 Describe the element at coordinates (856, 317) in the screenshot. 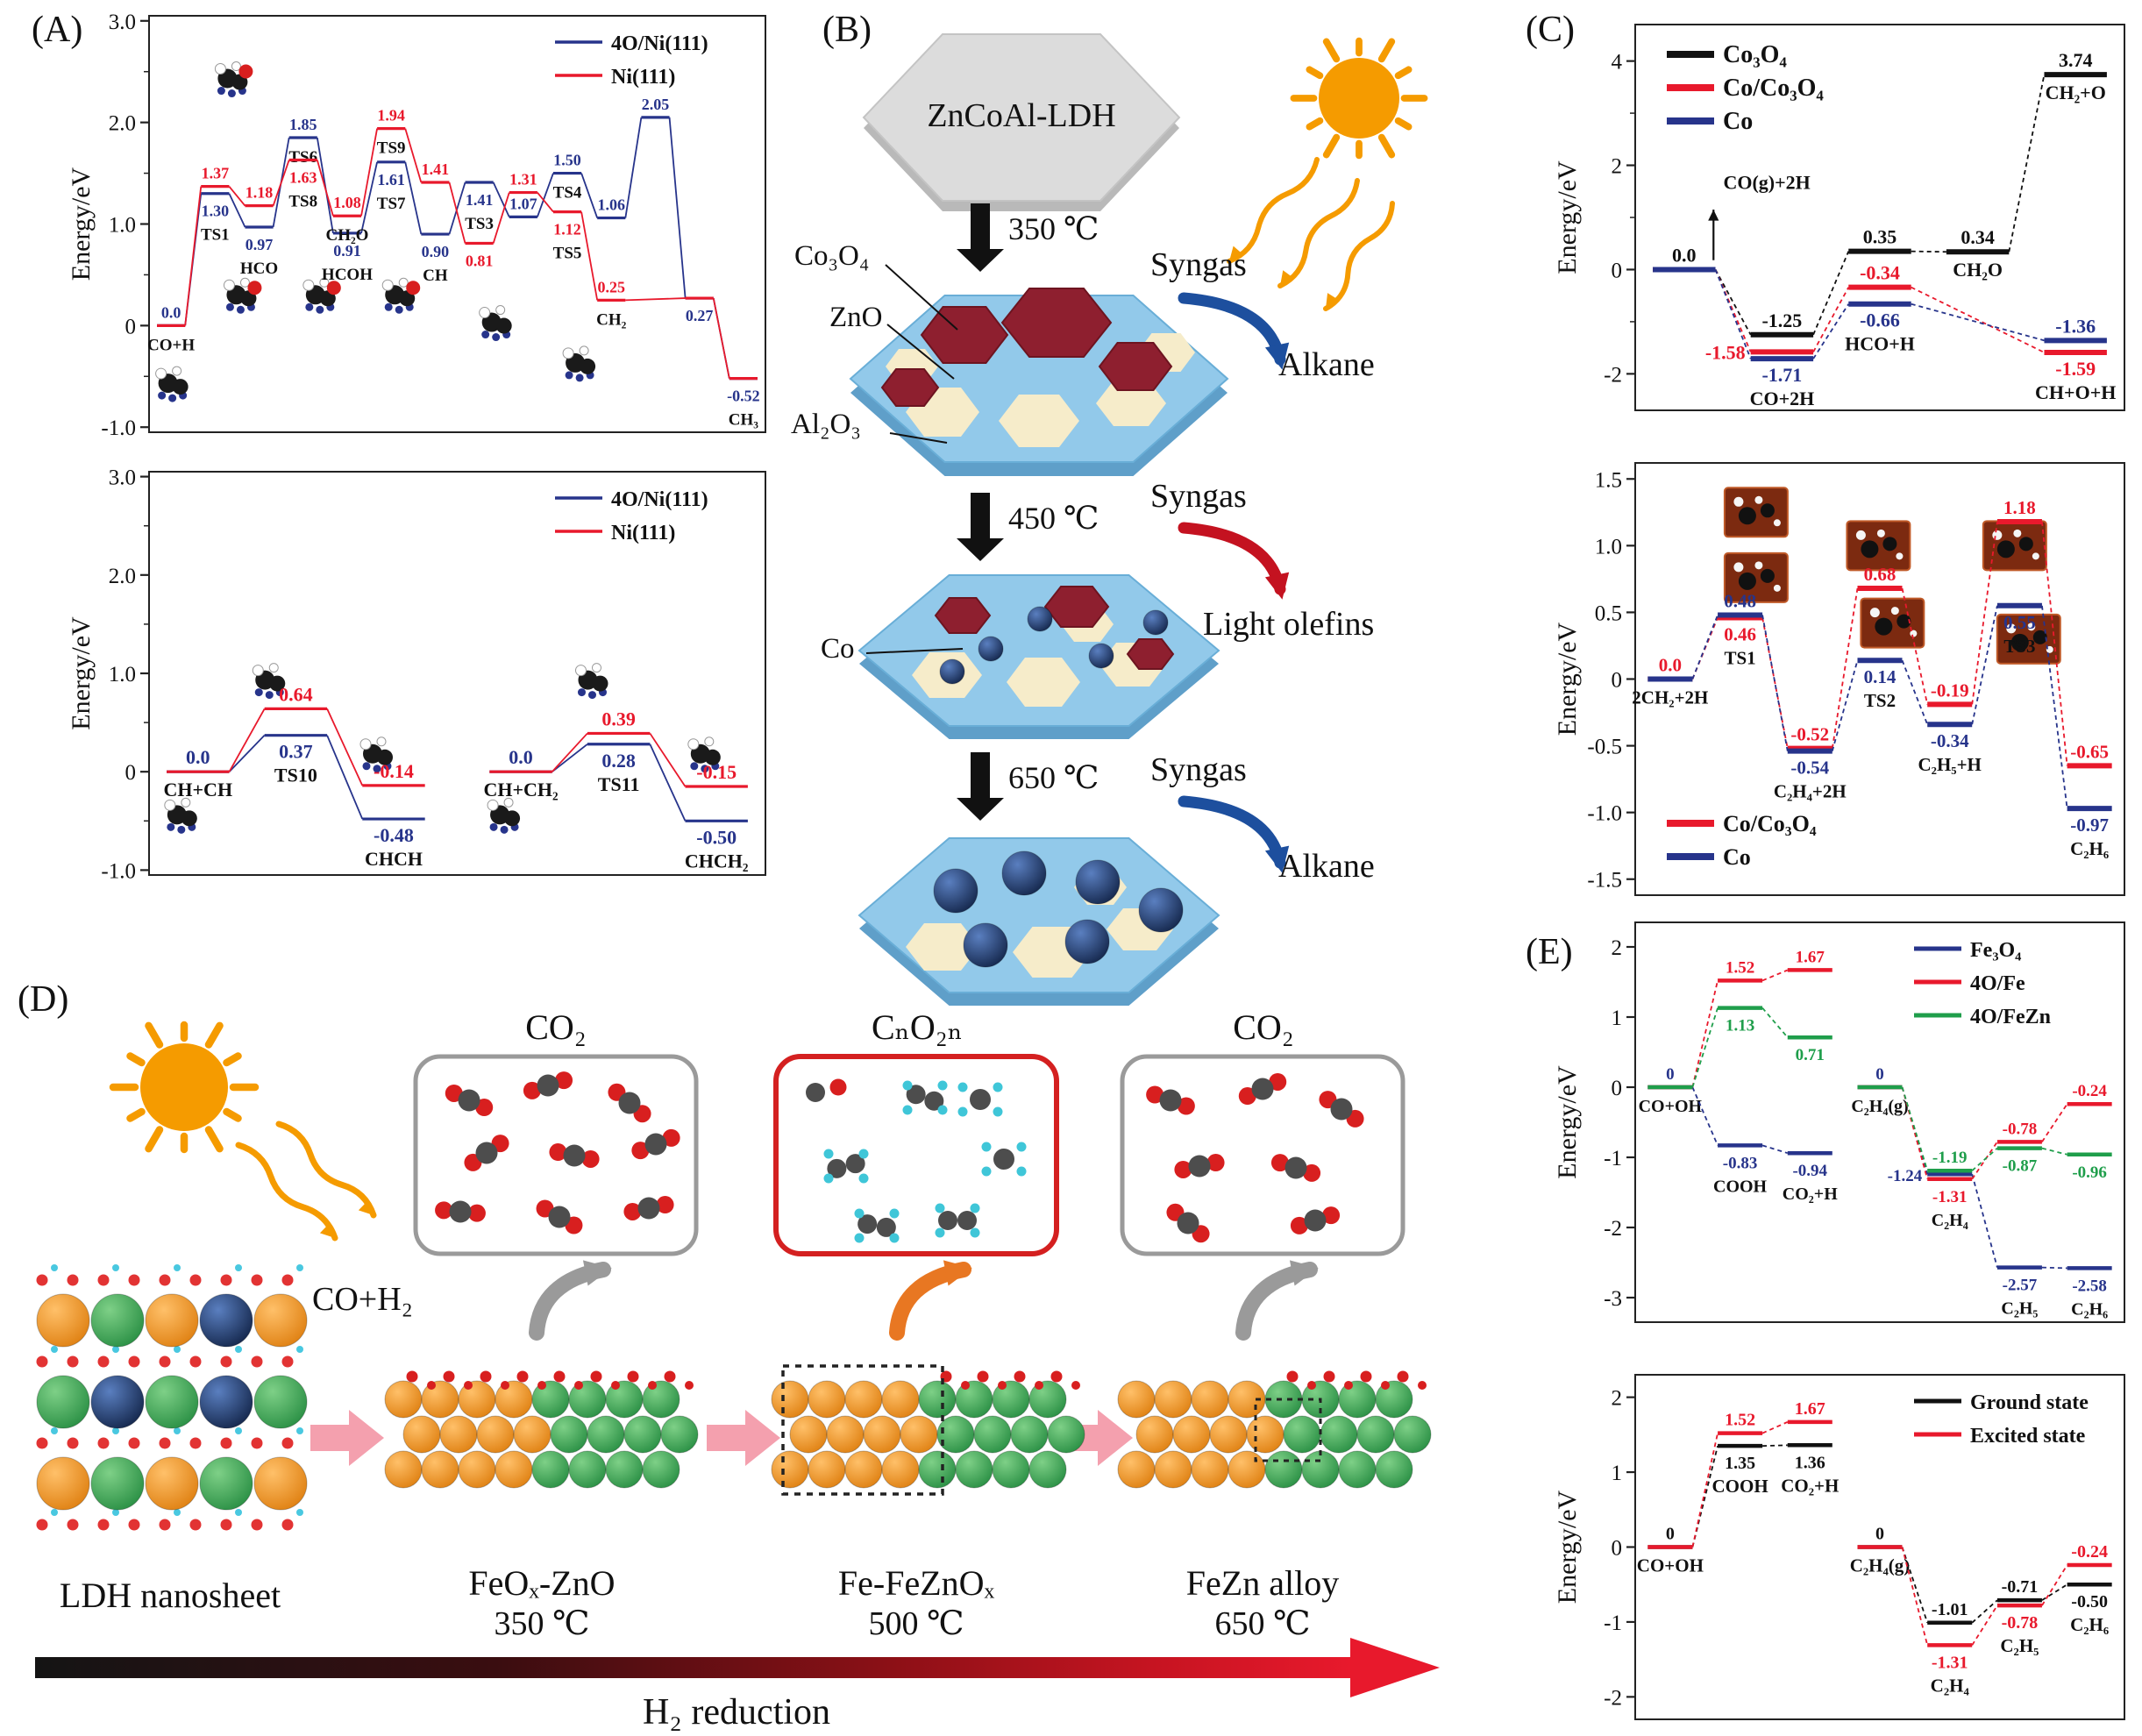

I see `material-zno-label: ZnO` at that location.